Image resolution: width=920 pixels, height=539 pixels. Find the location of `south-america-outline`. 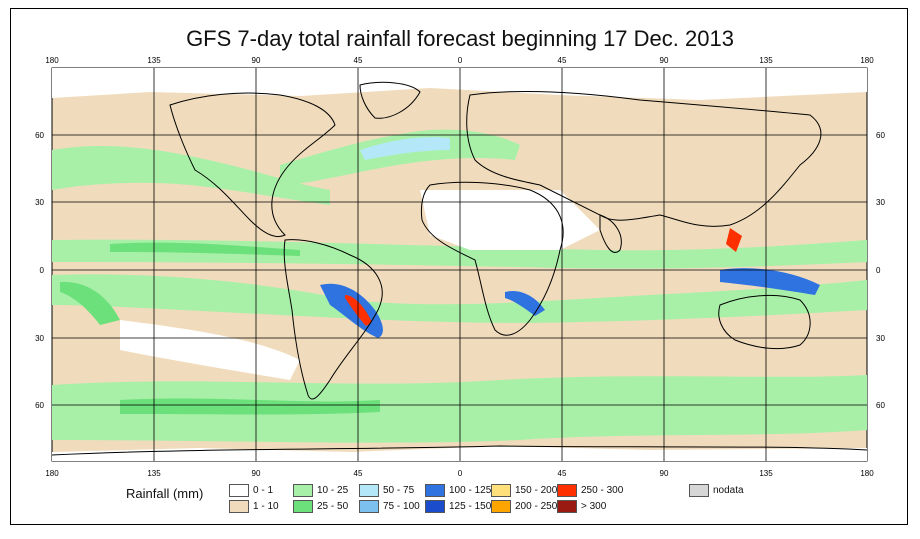

south-america-outline is located at coordinates (333, 319).